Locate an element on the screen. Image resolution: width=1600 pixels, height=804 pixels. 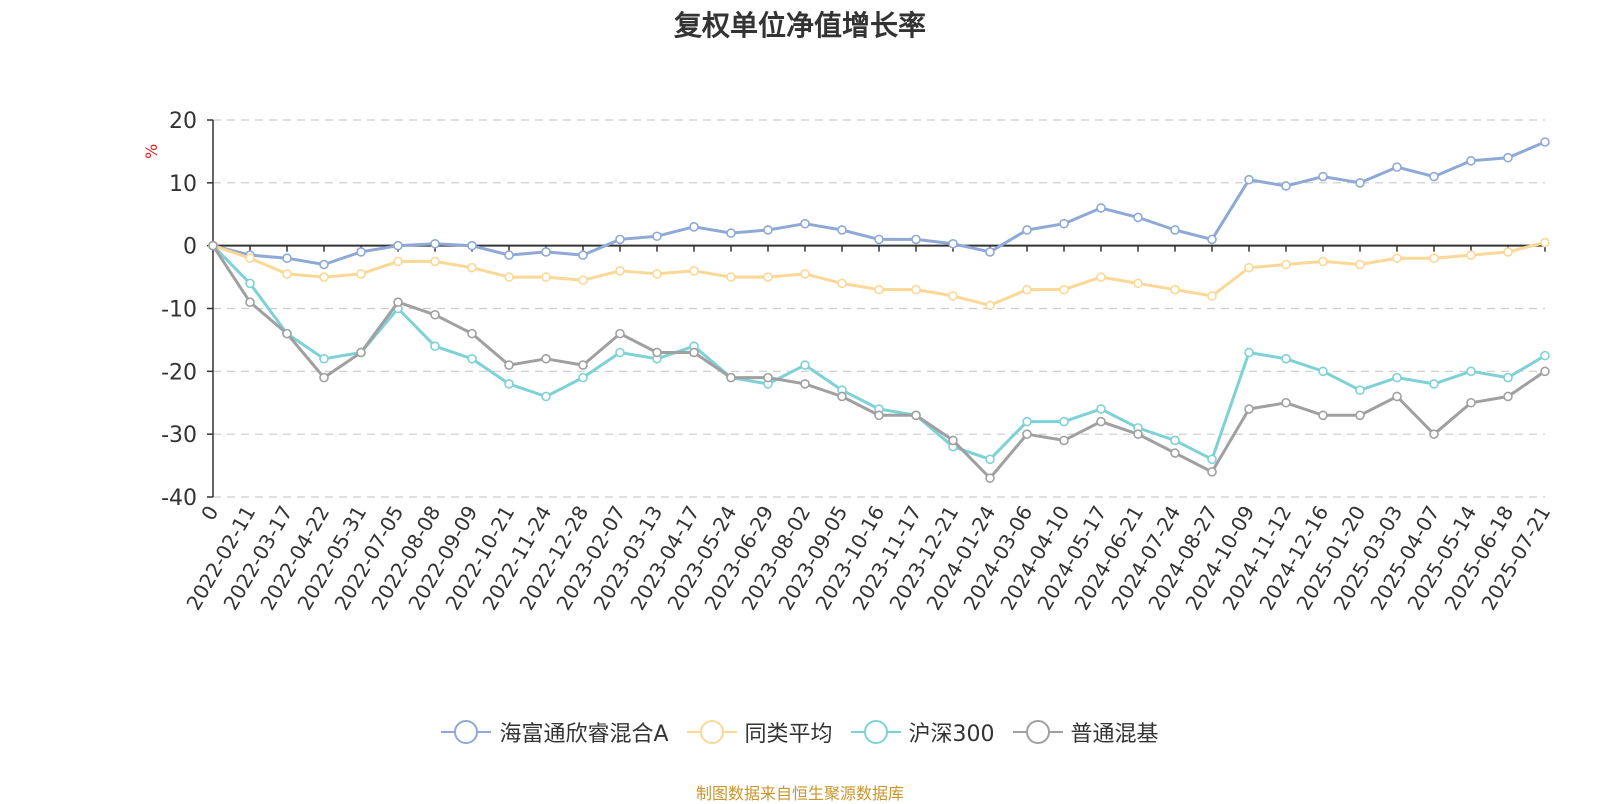
legend-label: 沪深300 is located at coordinates (951, 734).